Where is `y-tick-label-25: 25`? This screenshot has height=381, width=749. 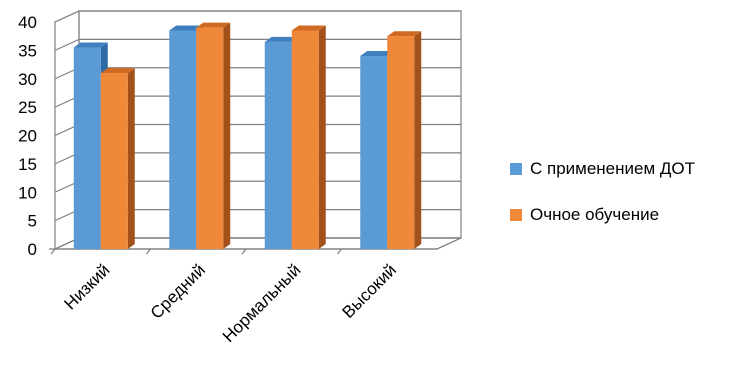
y-tick-label-25: 25 is located at coordinates (27, 107).